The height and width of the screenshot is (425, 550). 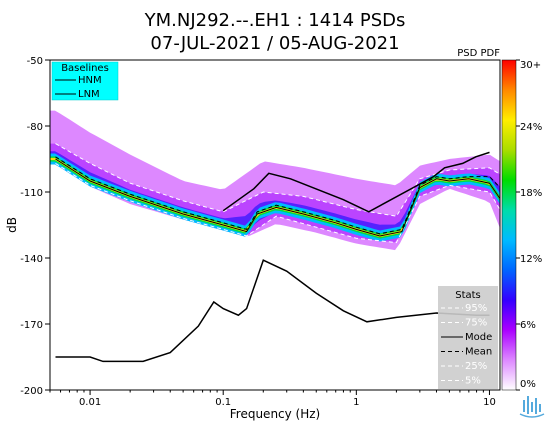 I want to click on x-tick-label: 10, so click(x=489, y=402).